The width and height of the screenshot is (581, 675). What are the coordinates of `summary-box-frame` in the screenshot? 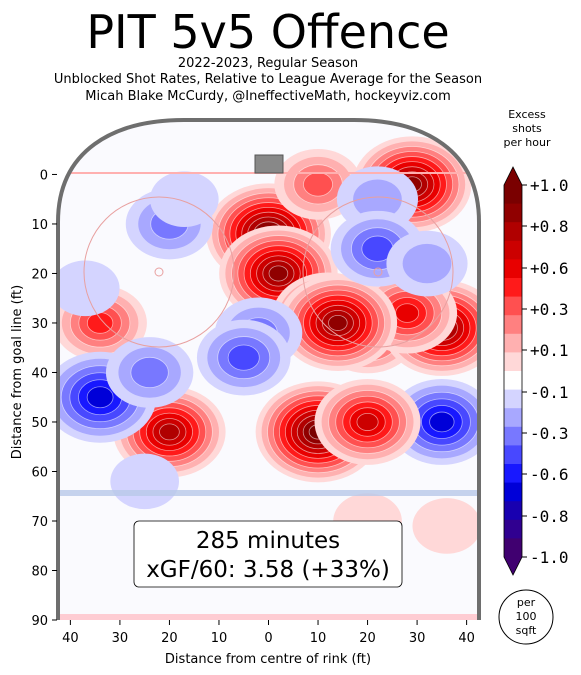 It's located at (268, 554).